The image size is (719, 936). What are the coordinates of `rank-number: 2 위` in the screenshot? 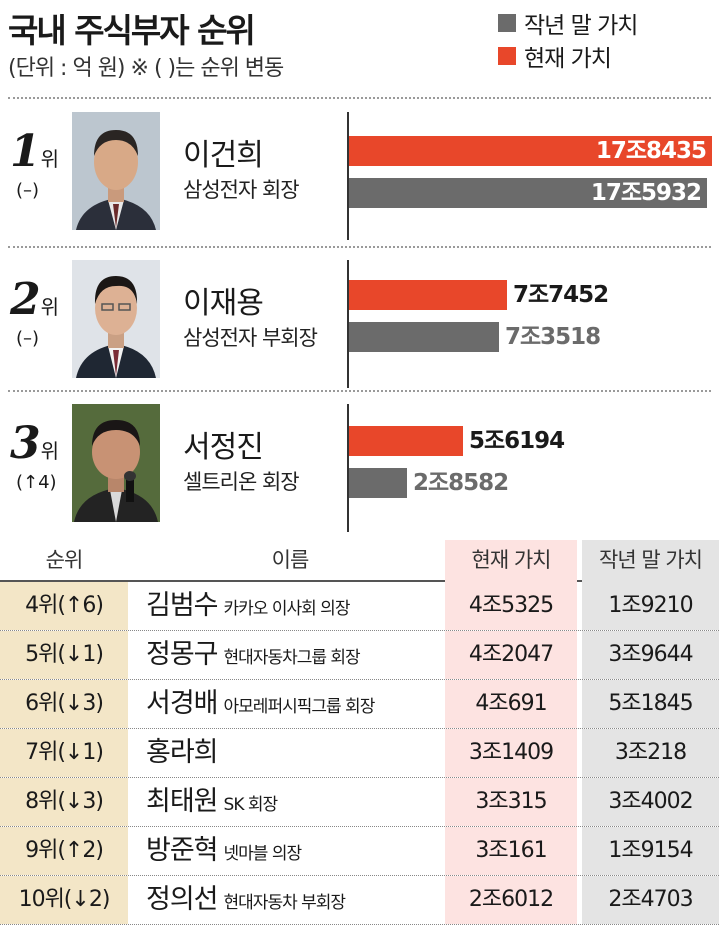 It's located at (34, 299).